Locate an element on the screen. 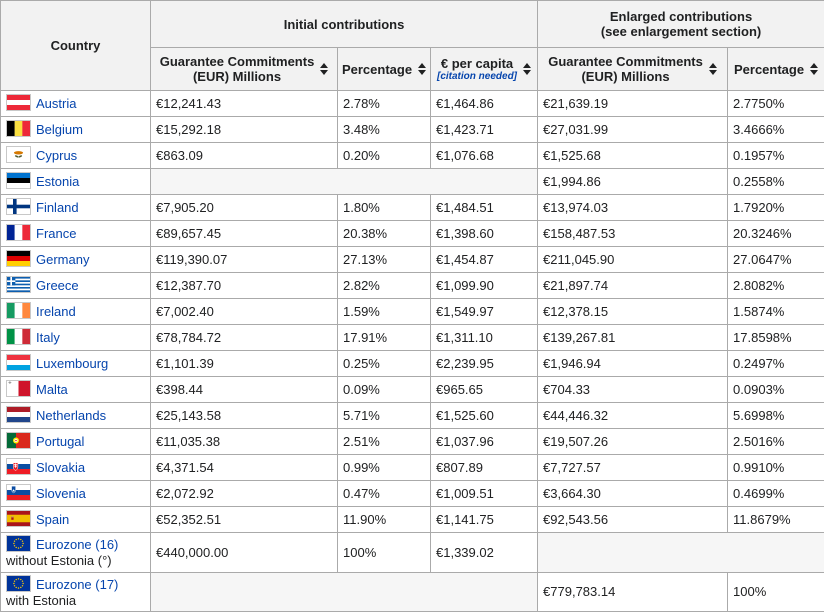 The height and width of the screenshot is (612, 824). initial-guarantee-cell: €398.44 is located at coordinates (244, 389).